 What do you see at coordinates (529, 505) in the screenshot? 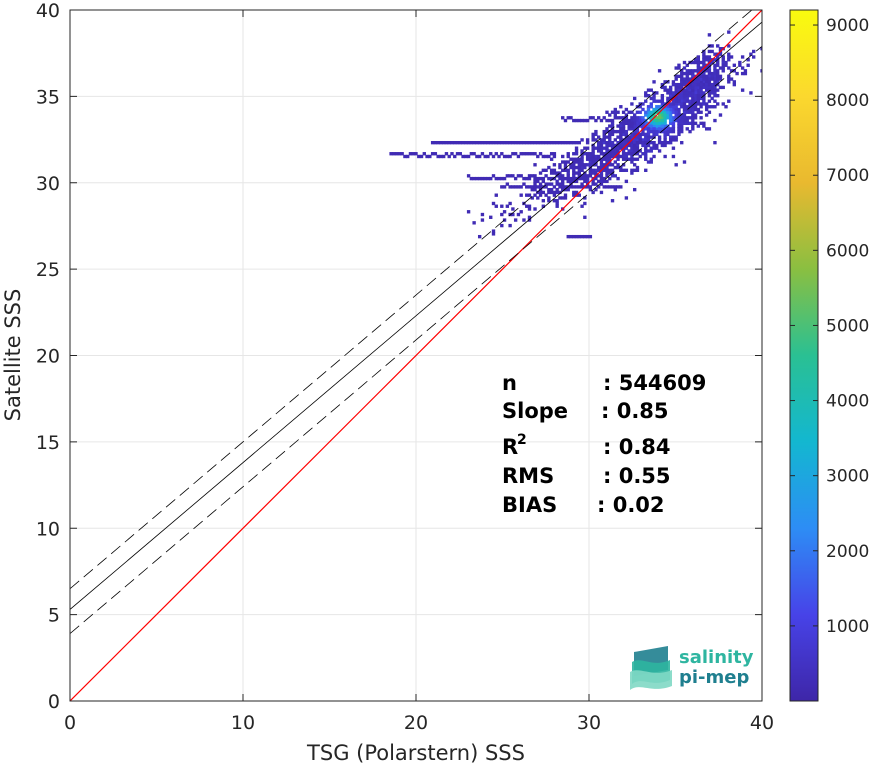
I see `stat-bias-label: BIAS` at bounding box center [529, 505].